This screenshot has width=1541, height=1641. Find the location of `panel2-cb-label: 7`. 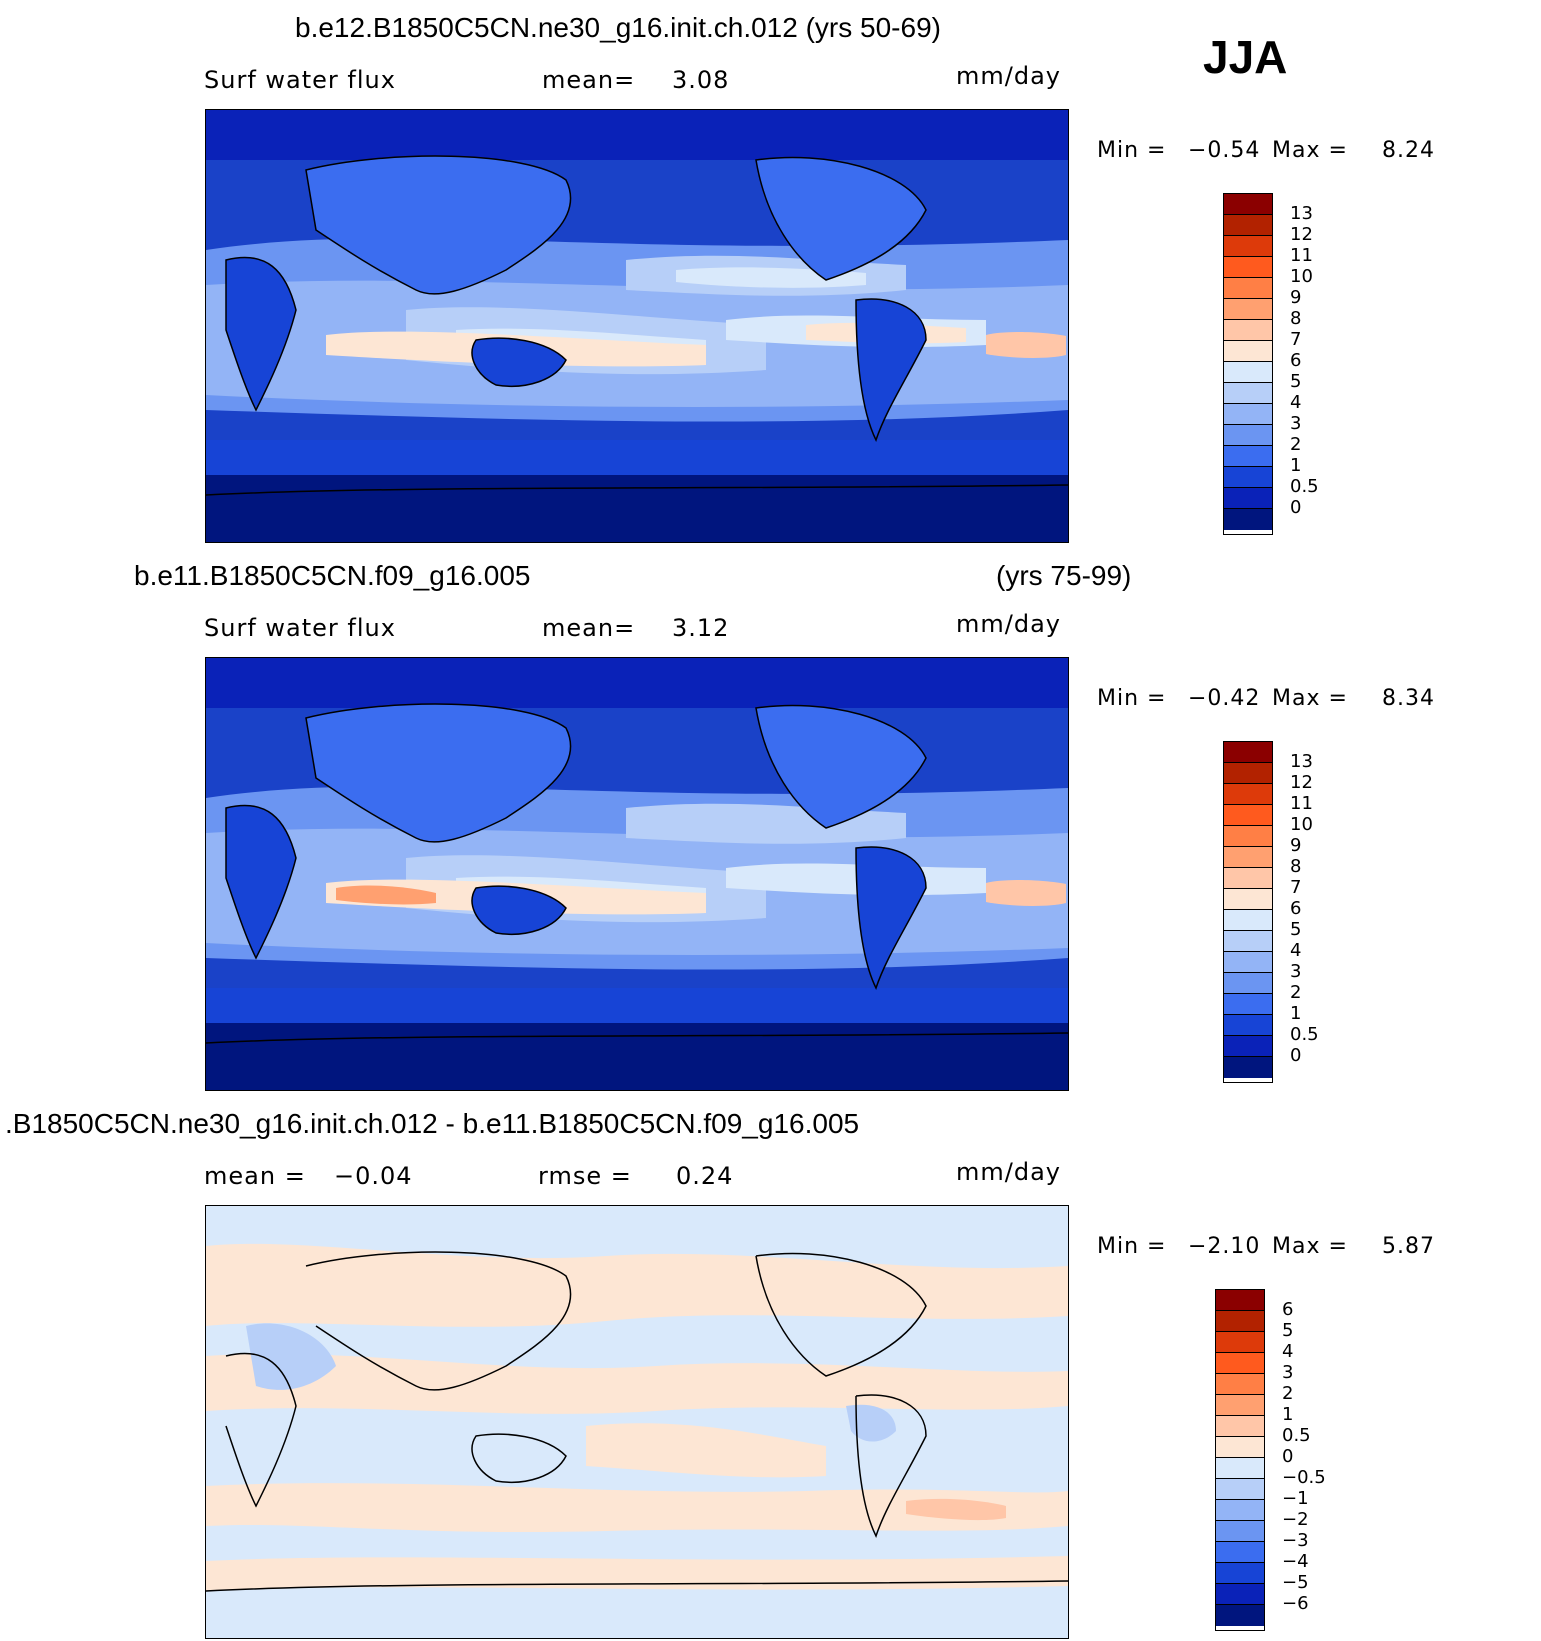

panel2-cb-label: 7 is located at coordinates (1296, 887).